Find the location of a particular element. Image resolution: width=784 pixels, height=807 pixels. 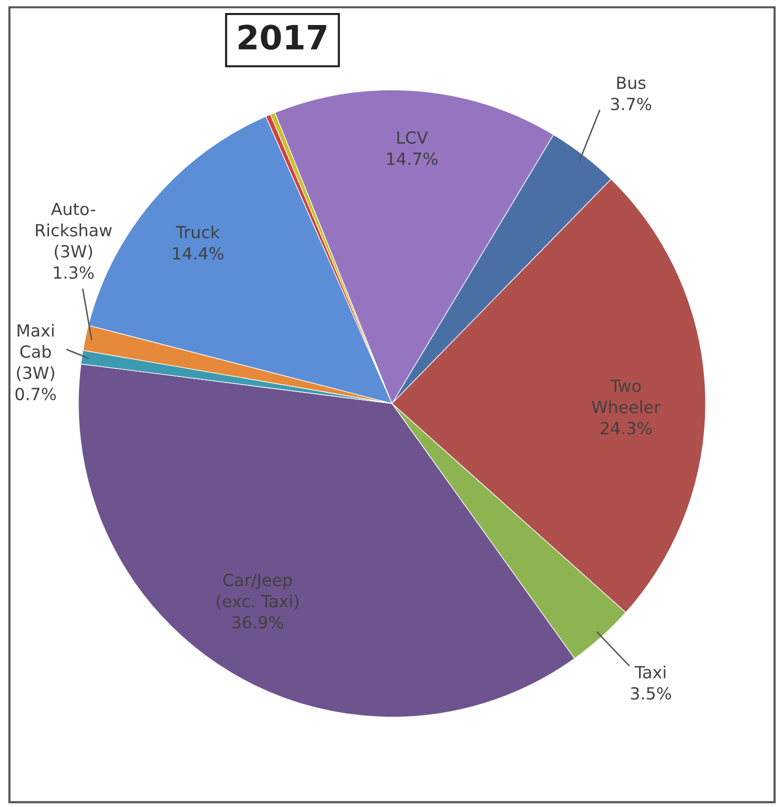

slice-label: Bus is located at coordinates (631, 83).